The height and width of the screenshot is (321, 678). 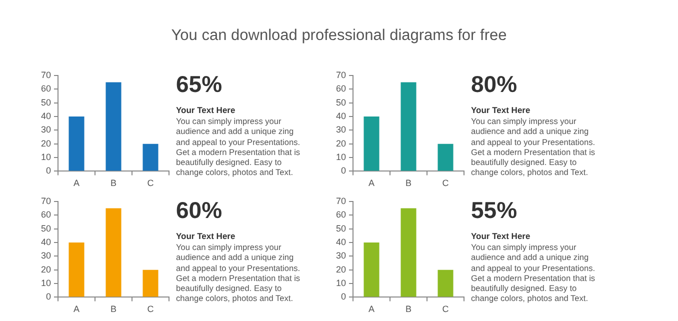 What do you see at coordinates (339, 36) in the screenshot?
I see `text: You can download professional diagrams for free` at bounding box center [339, 36].